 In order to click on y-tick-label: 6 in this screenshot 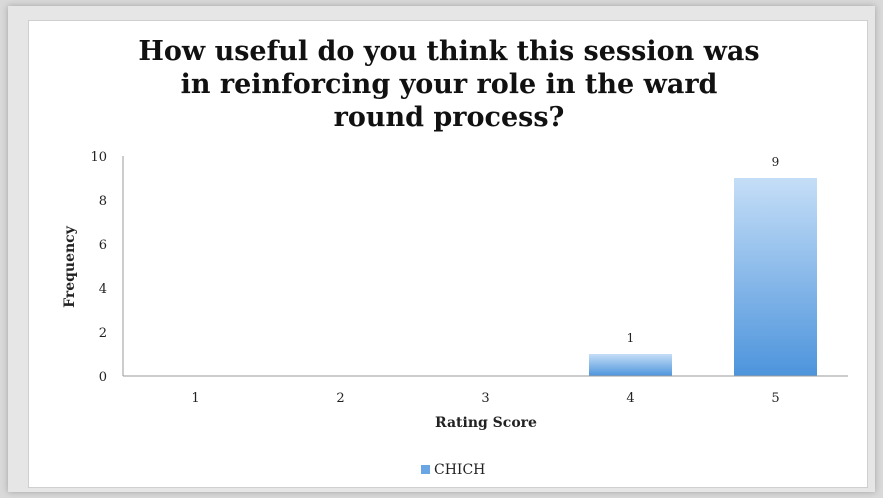, I will do `click(103, 245)`.